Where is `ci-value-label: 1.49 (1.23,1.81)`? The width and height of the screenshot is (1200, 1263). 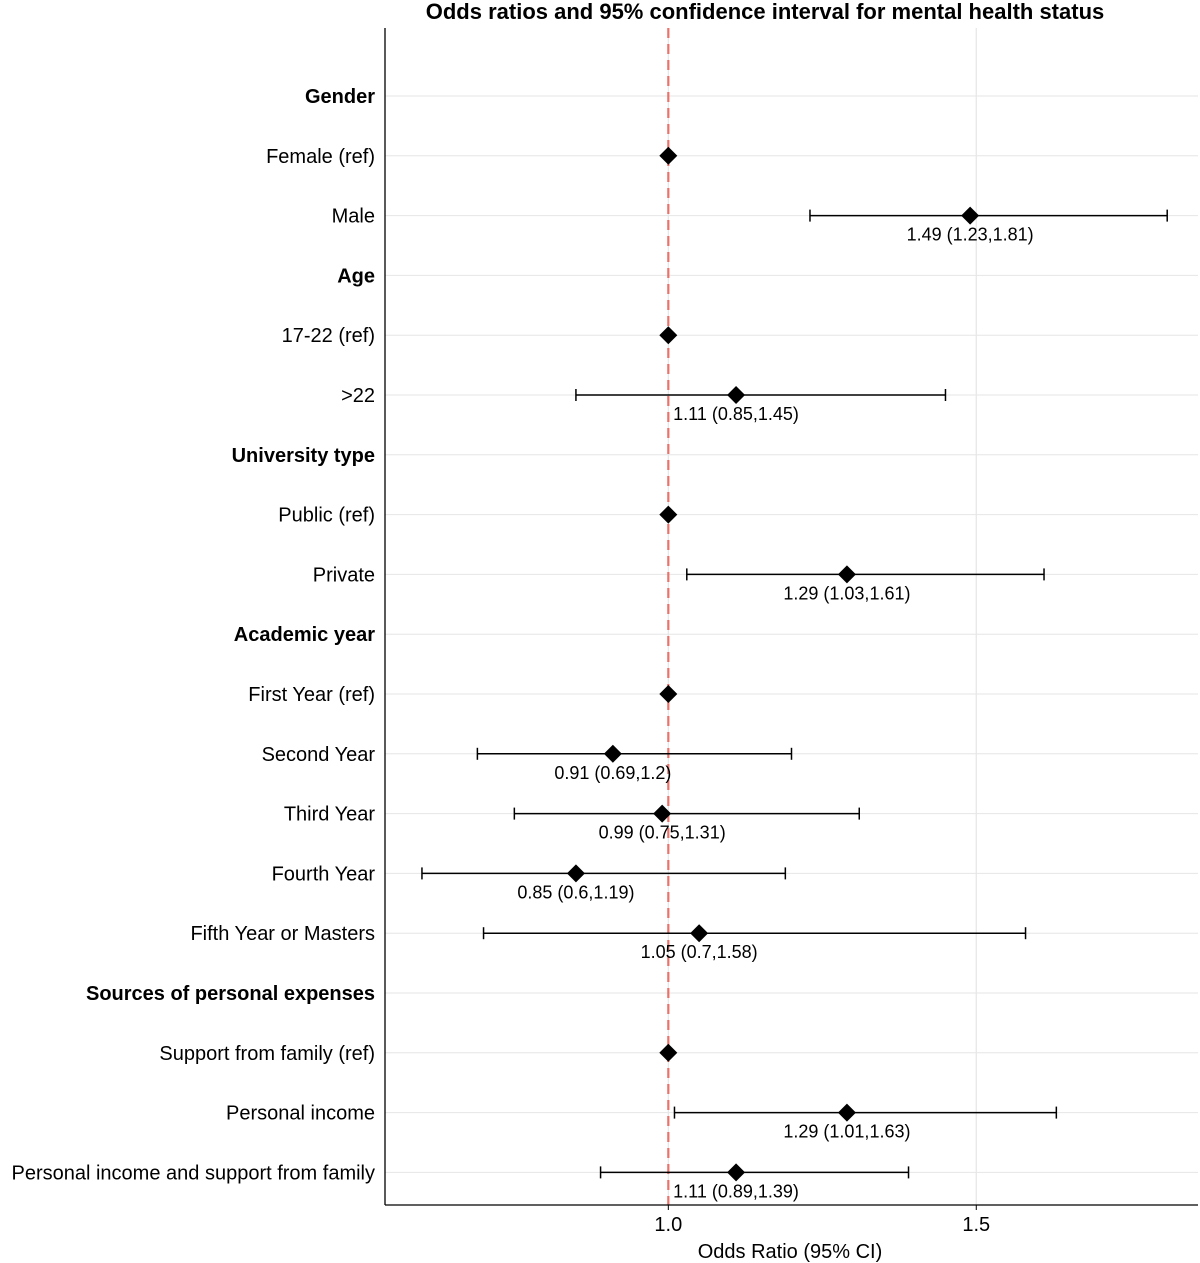 ci-value-label: 1.49 (1.23,1.81) is located at coordinates (970, 235).